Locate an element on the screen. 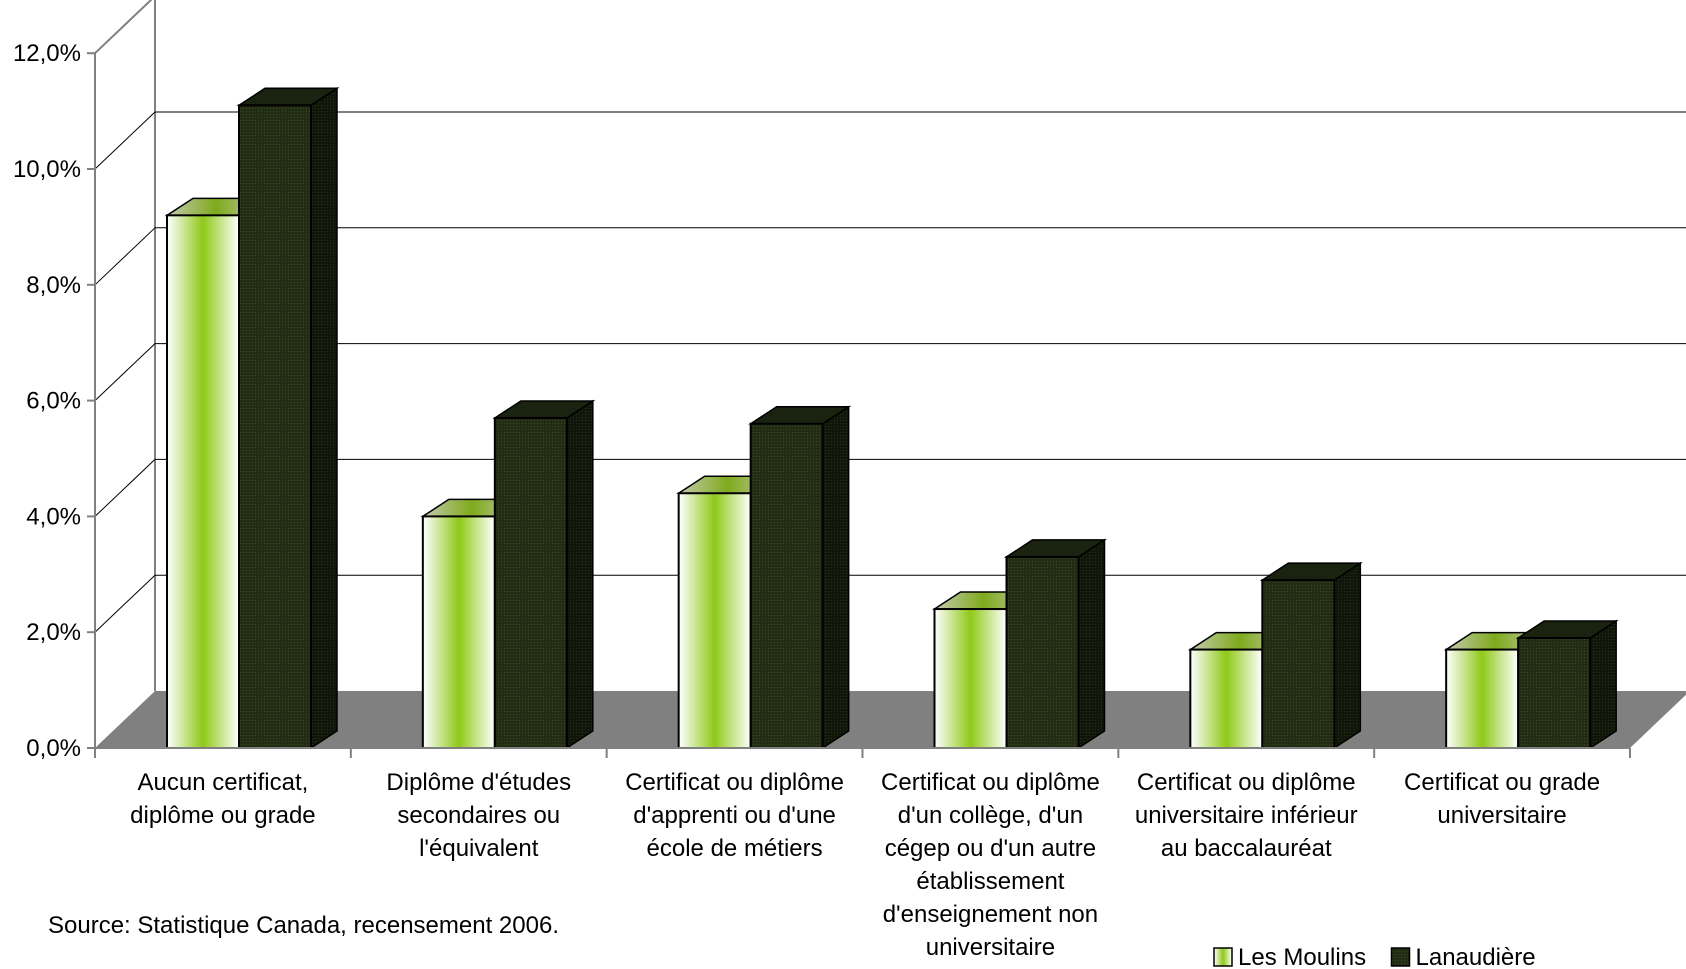 The height and width of the screenshot is (969, 1686). x-category-label: d'un collège, d'un is located at coordinates (990, 815).